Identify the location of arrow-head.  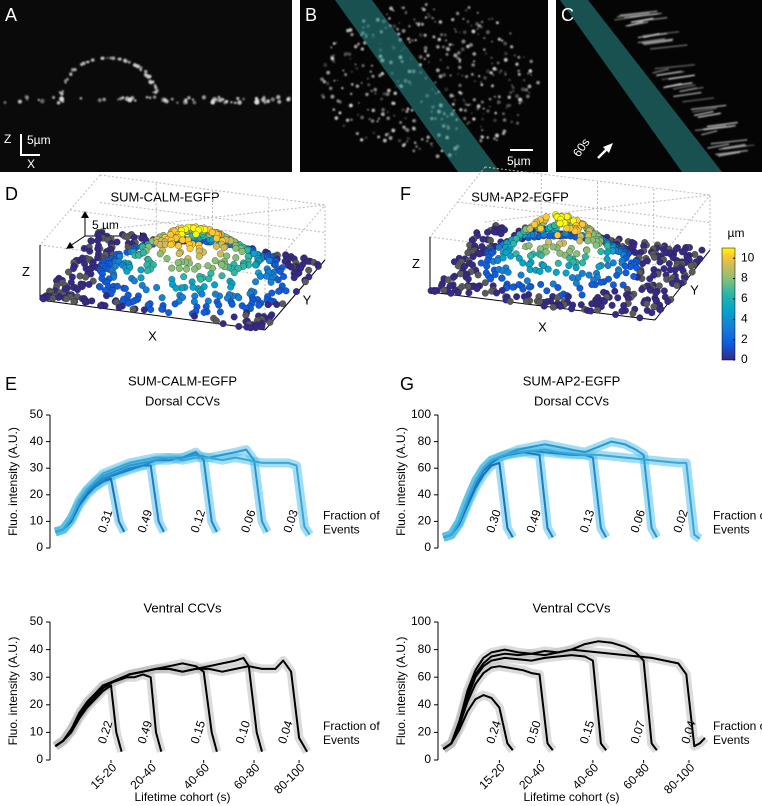
(608, 148).